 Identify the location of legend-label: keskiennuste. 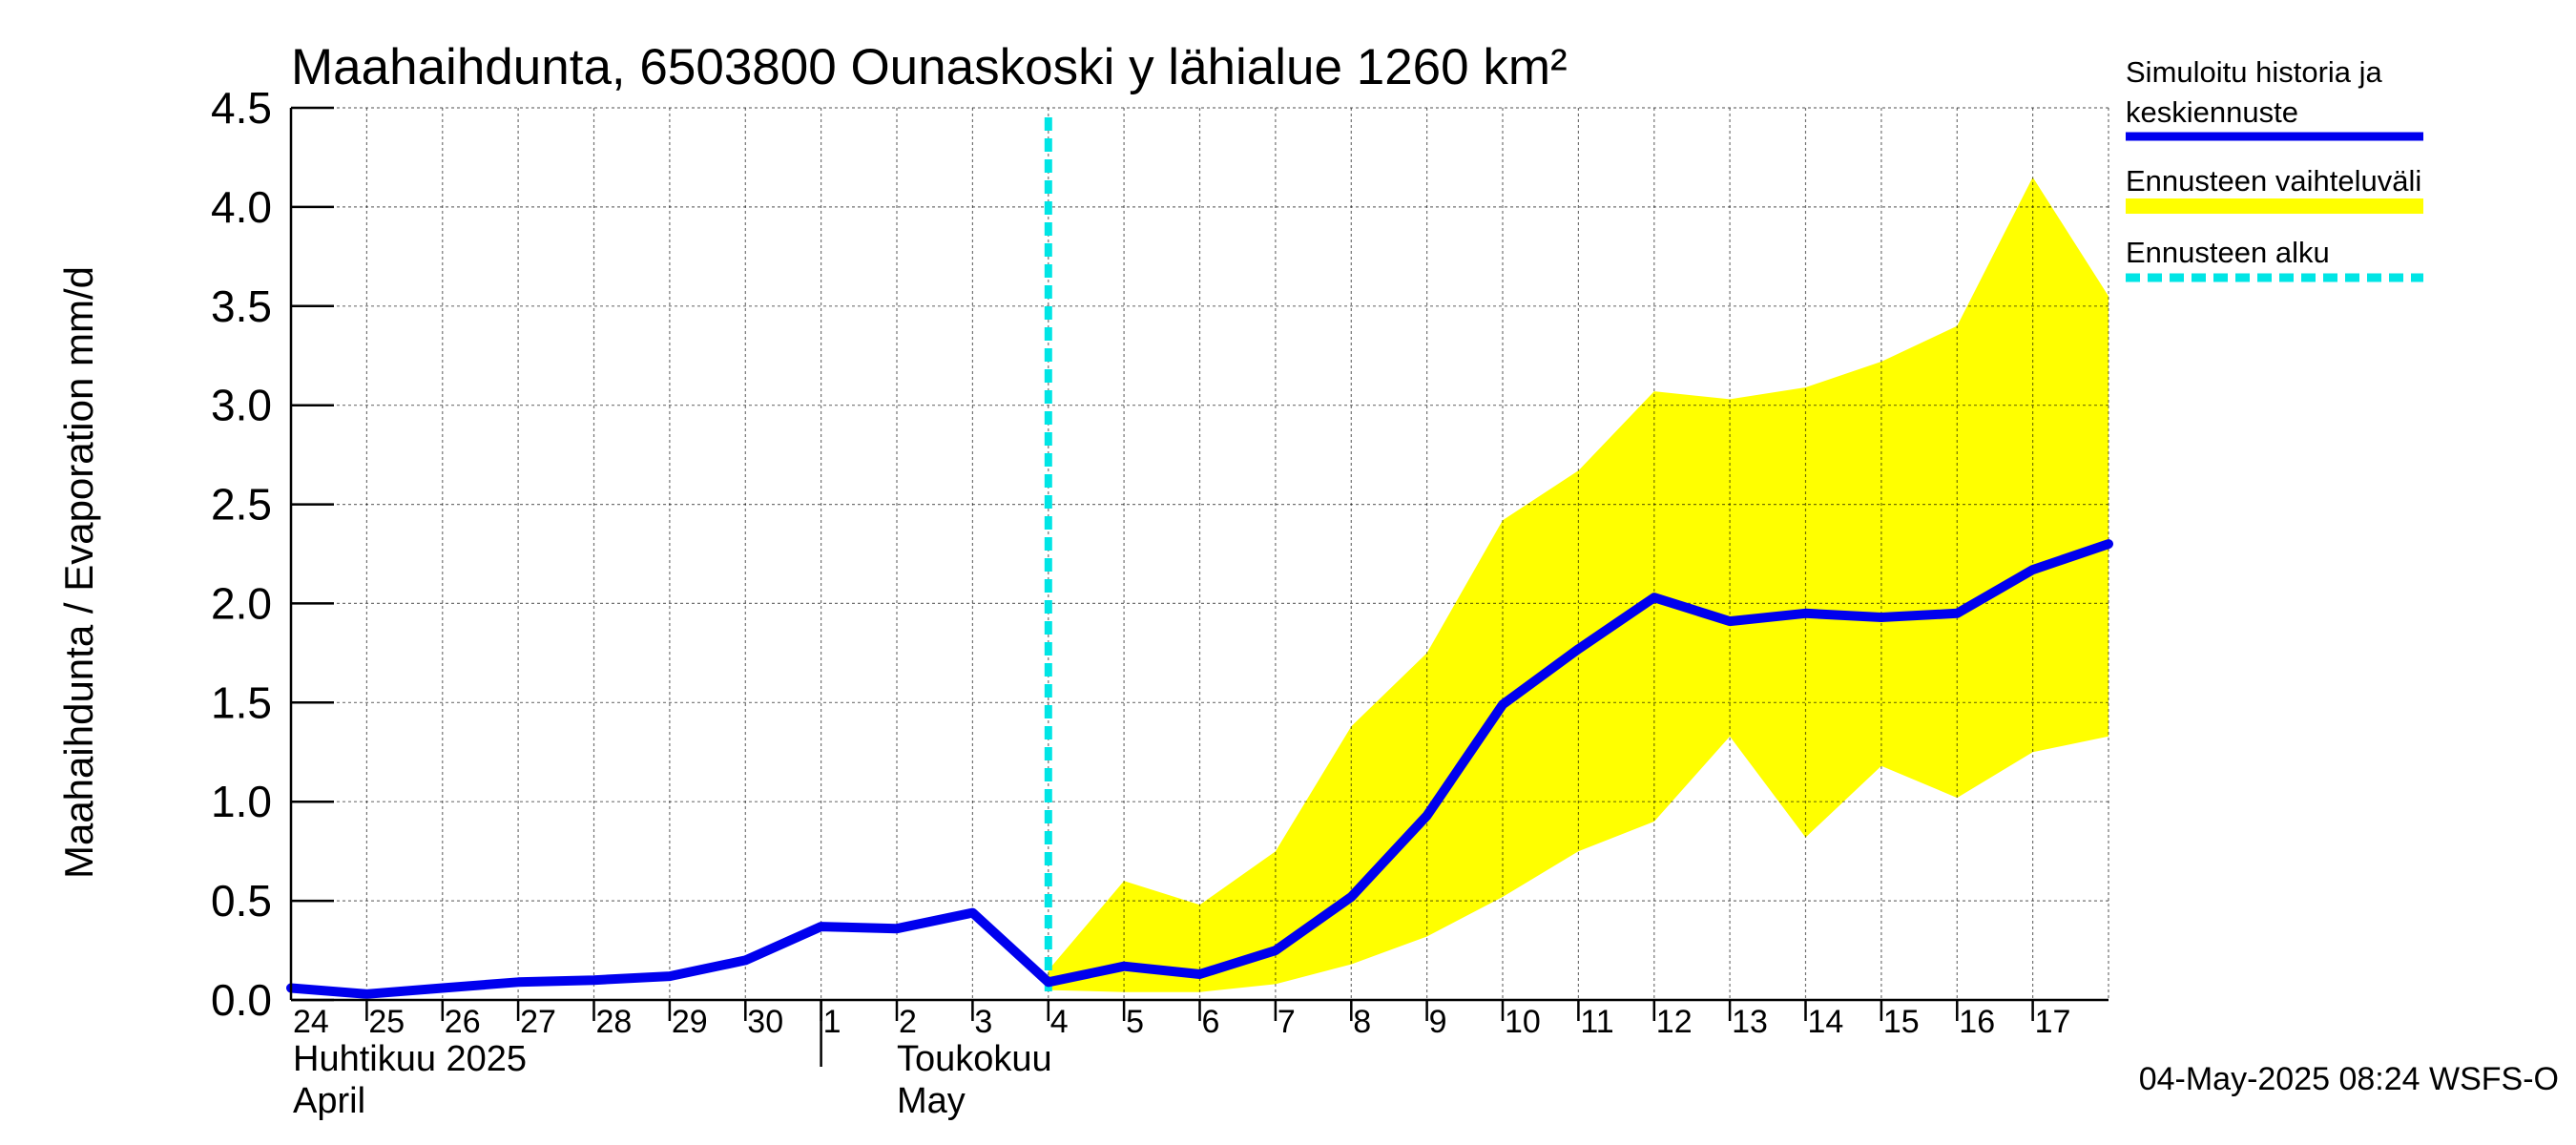
(2212, 112).